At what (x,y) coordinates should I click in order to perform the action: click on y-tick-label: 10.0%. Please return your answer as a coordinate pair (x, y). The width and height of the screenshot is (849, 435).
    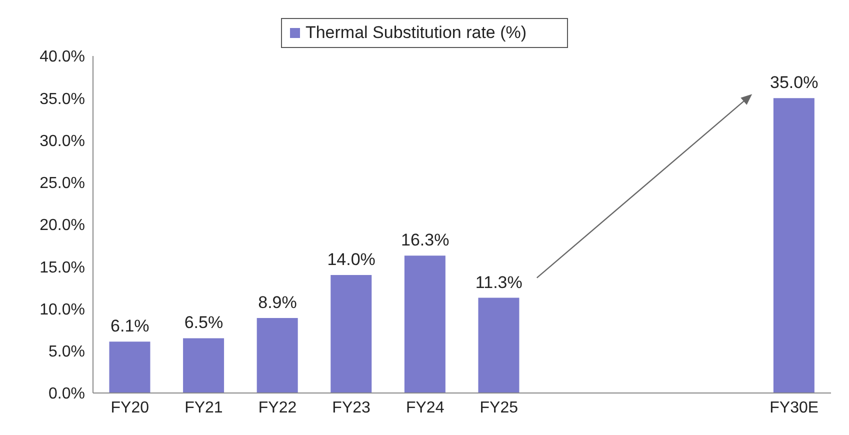
    Looking at the image, I should click on (62, 309).